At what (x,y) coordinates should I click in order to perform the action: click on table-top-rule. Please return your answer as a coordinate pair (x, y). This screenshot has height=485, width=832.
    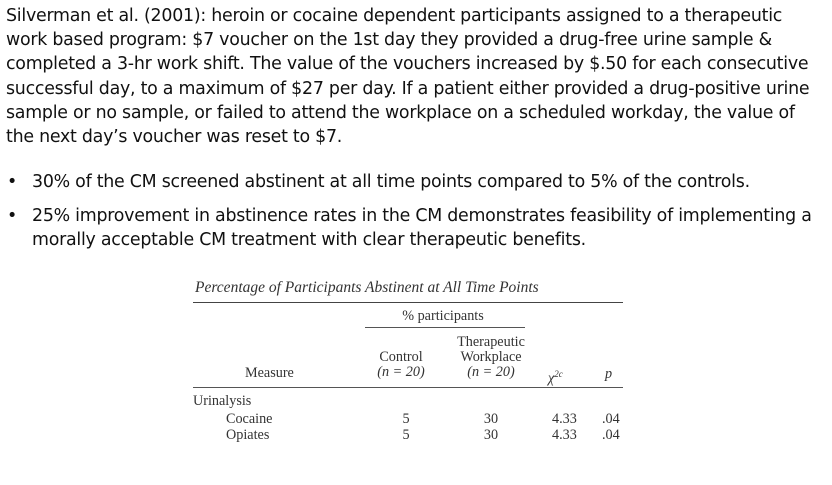
    Looking at the image, I should click on (408, 302).